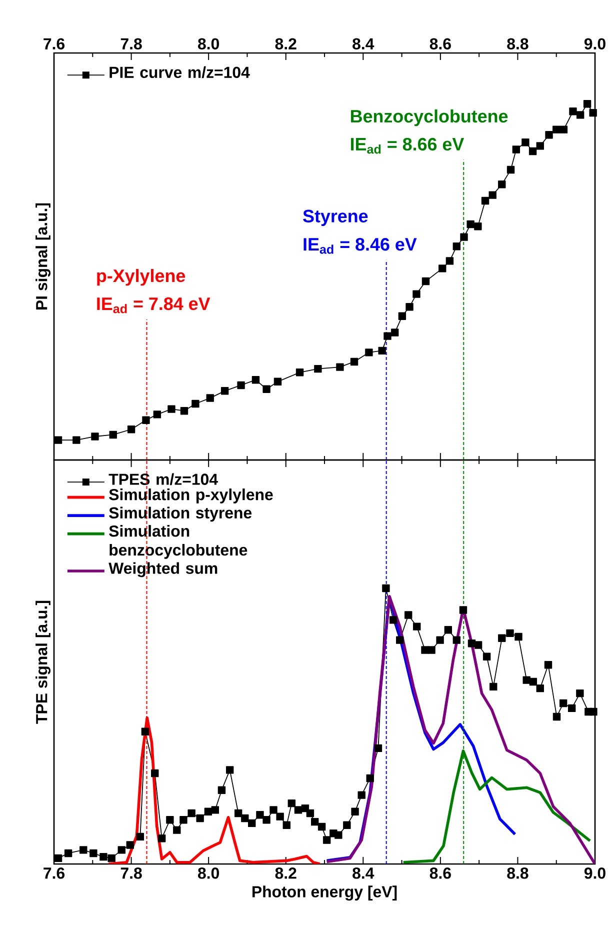 This screenshot has height=940, width=612. Describe the element at coordinates (191, 496) in the screenshot. I see `legend-label: Simulation p-xylylene` at that location.